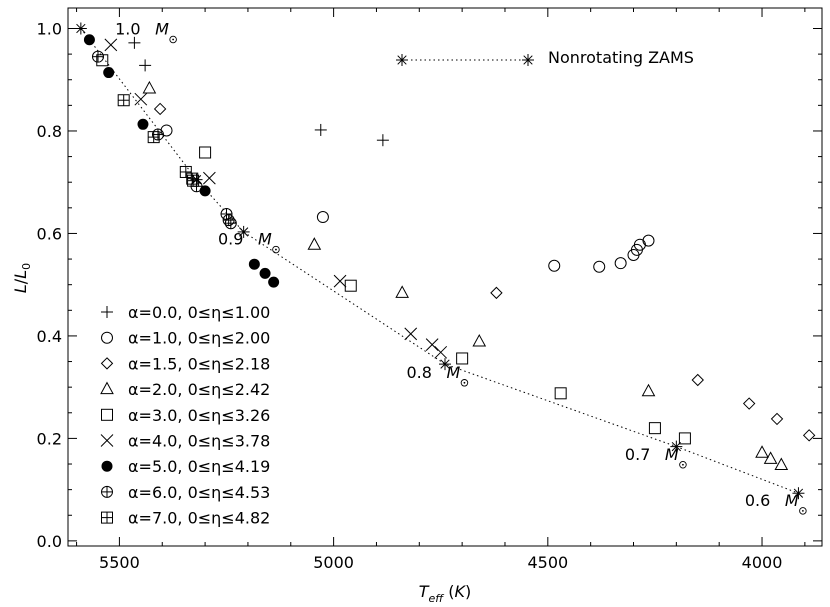 The width and height of the screenshot is (830, 607). What do you see at coordinates (547, 562) in the screenshot?
I see `x-tick-label: 4500` at bounding box center [547, 562].